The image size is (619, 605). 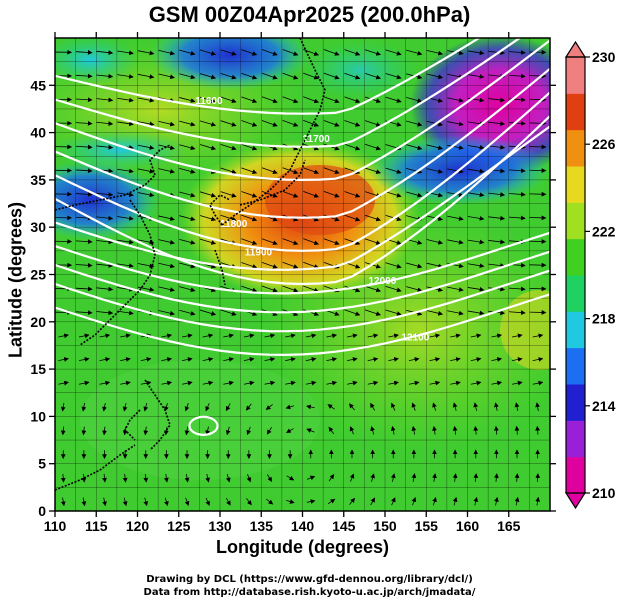 I want to click on x-axis-label: Longitude (degrees), so click(x=302, y=547).